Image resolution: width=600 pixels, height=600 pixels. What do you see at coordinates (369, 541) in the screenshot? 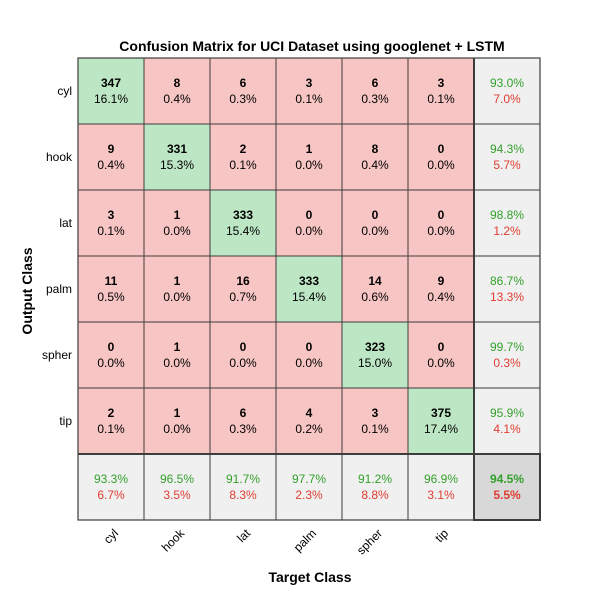
I see `target-class-tick: spher` at bounding box center [369, 541].